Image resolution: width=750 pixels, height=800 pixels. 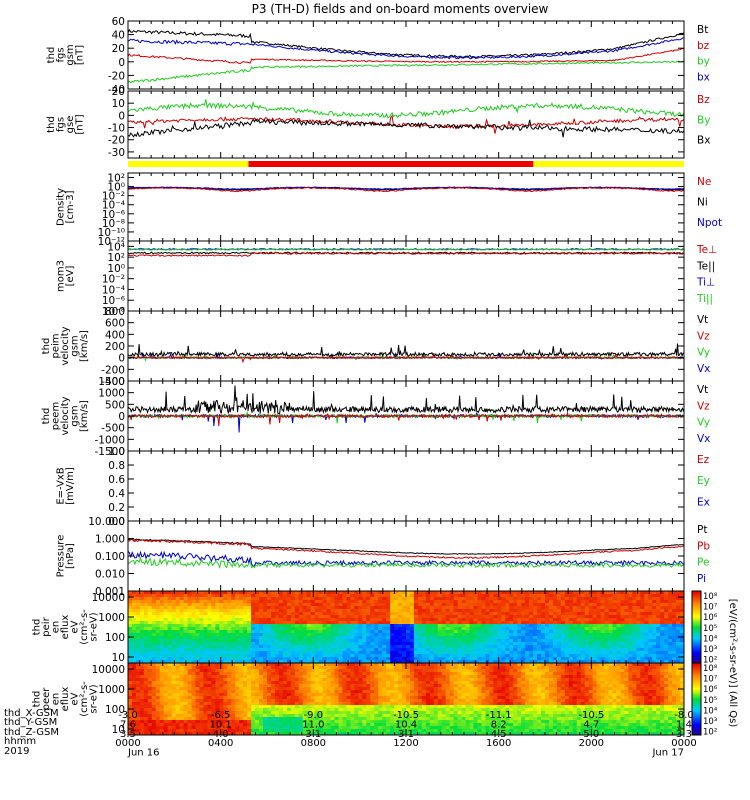 I want to click on ylabel-peer-spec: en, so click(x=56, y=699).